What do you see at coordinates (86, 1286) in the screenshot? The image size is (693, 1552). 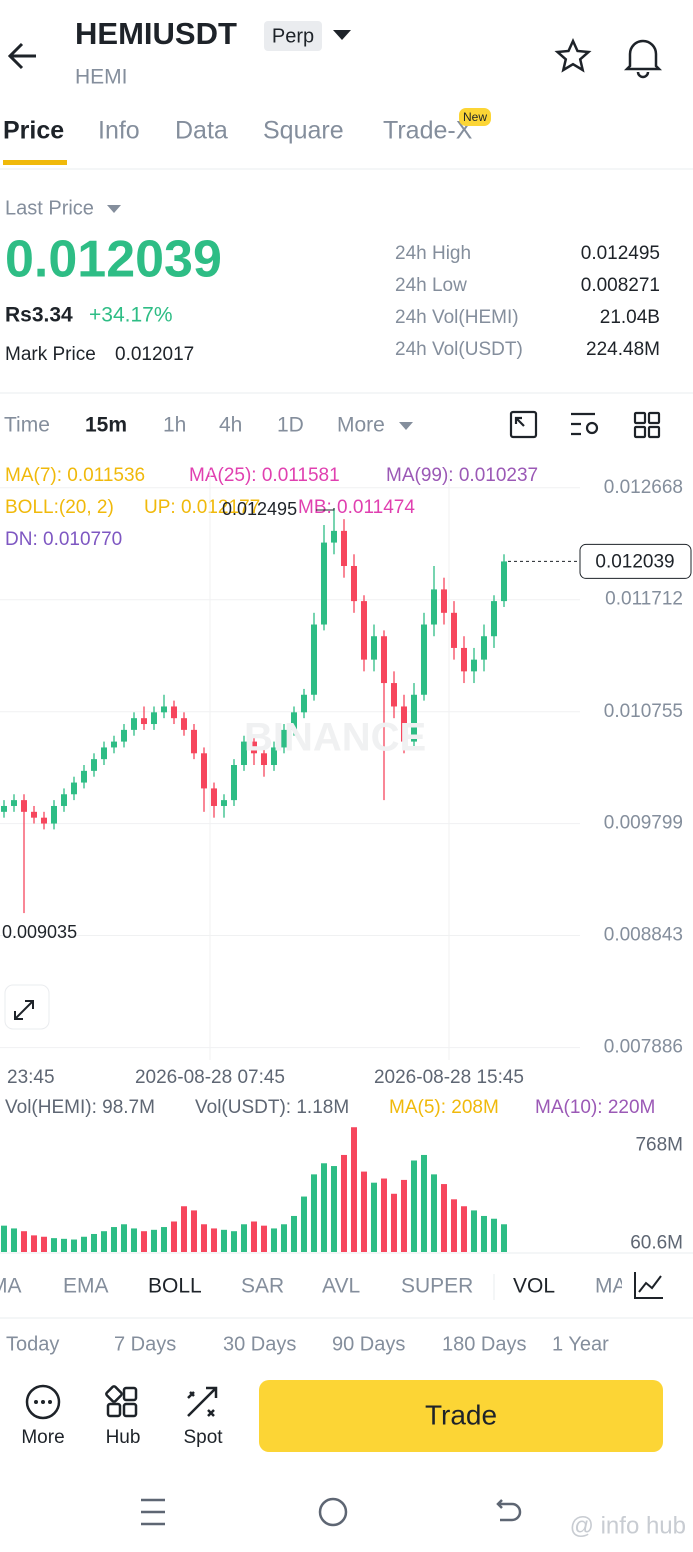 I see `indicator-tab: EMA` at bounding box center [86, 1286].